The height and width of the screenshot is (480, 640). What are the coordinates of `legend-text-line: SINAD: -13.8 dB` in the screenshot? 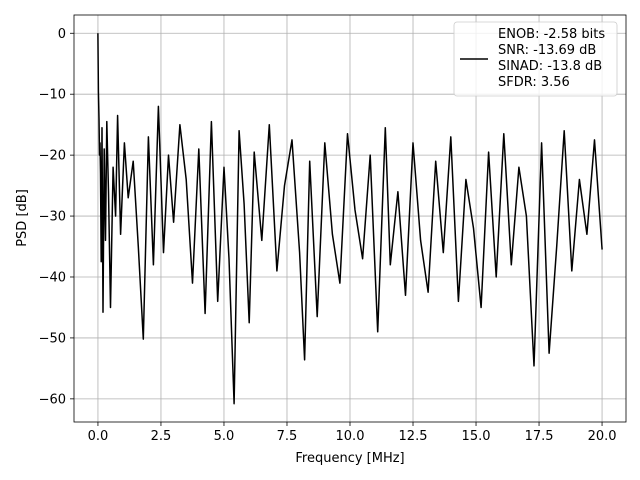 It's located at (550, 66).